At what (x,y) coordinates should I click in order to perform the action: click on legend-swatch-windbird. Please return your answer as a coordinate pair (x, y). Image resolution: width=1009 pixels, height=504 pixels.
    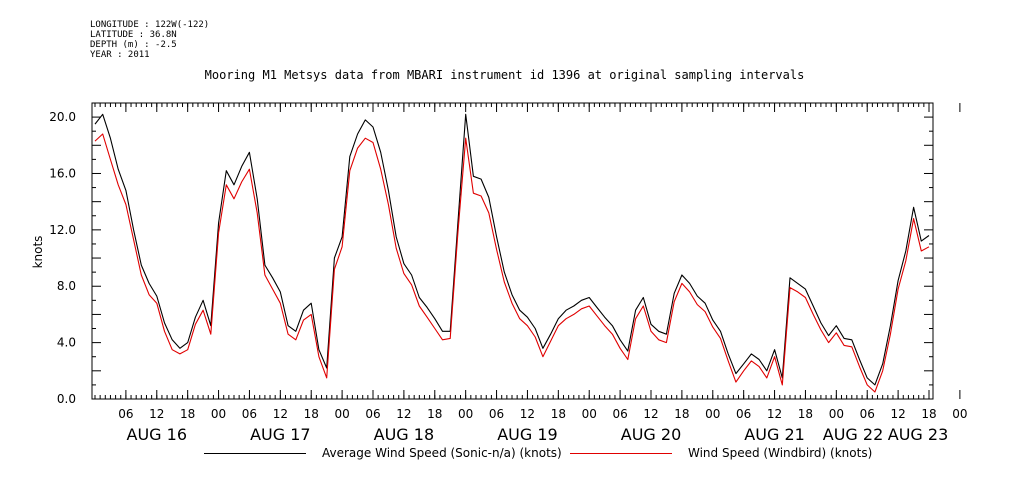
    Looking at the image, I should click on (621, 453).